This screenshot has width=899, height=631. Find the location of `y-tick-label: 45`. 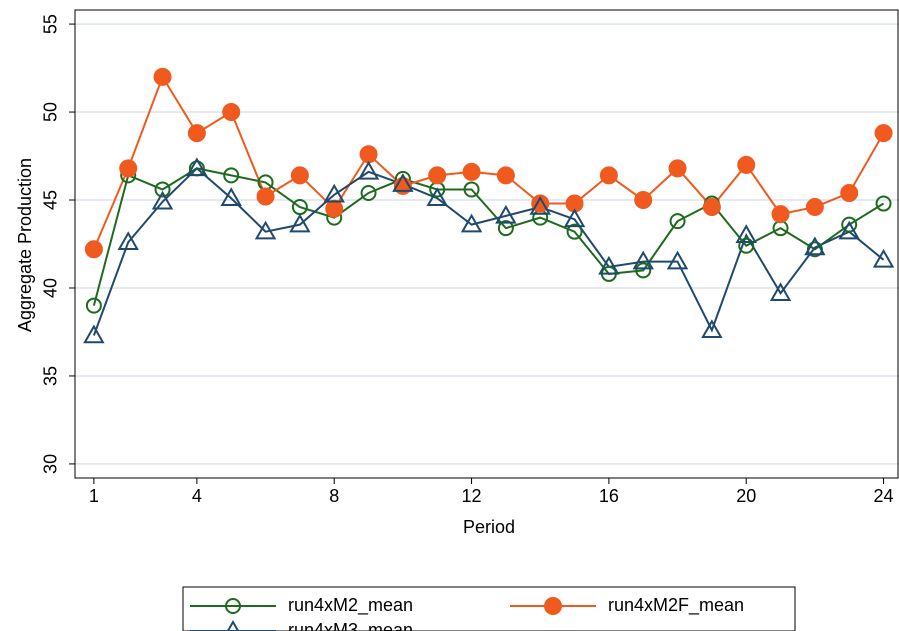

y-tick-label: 45 is located at coordinates (51, 200).